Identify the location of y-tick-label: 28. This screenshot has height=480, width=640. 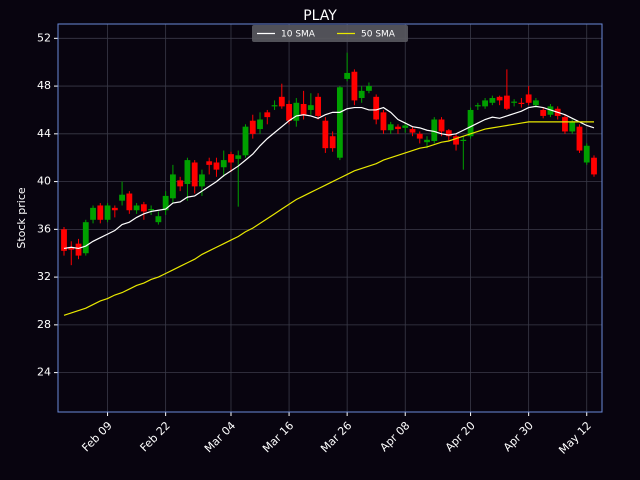
(44, 324).